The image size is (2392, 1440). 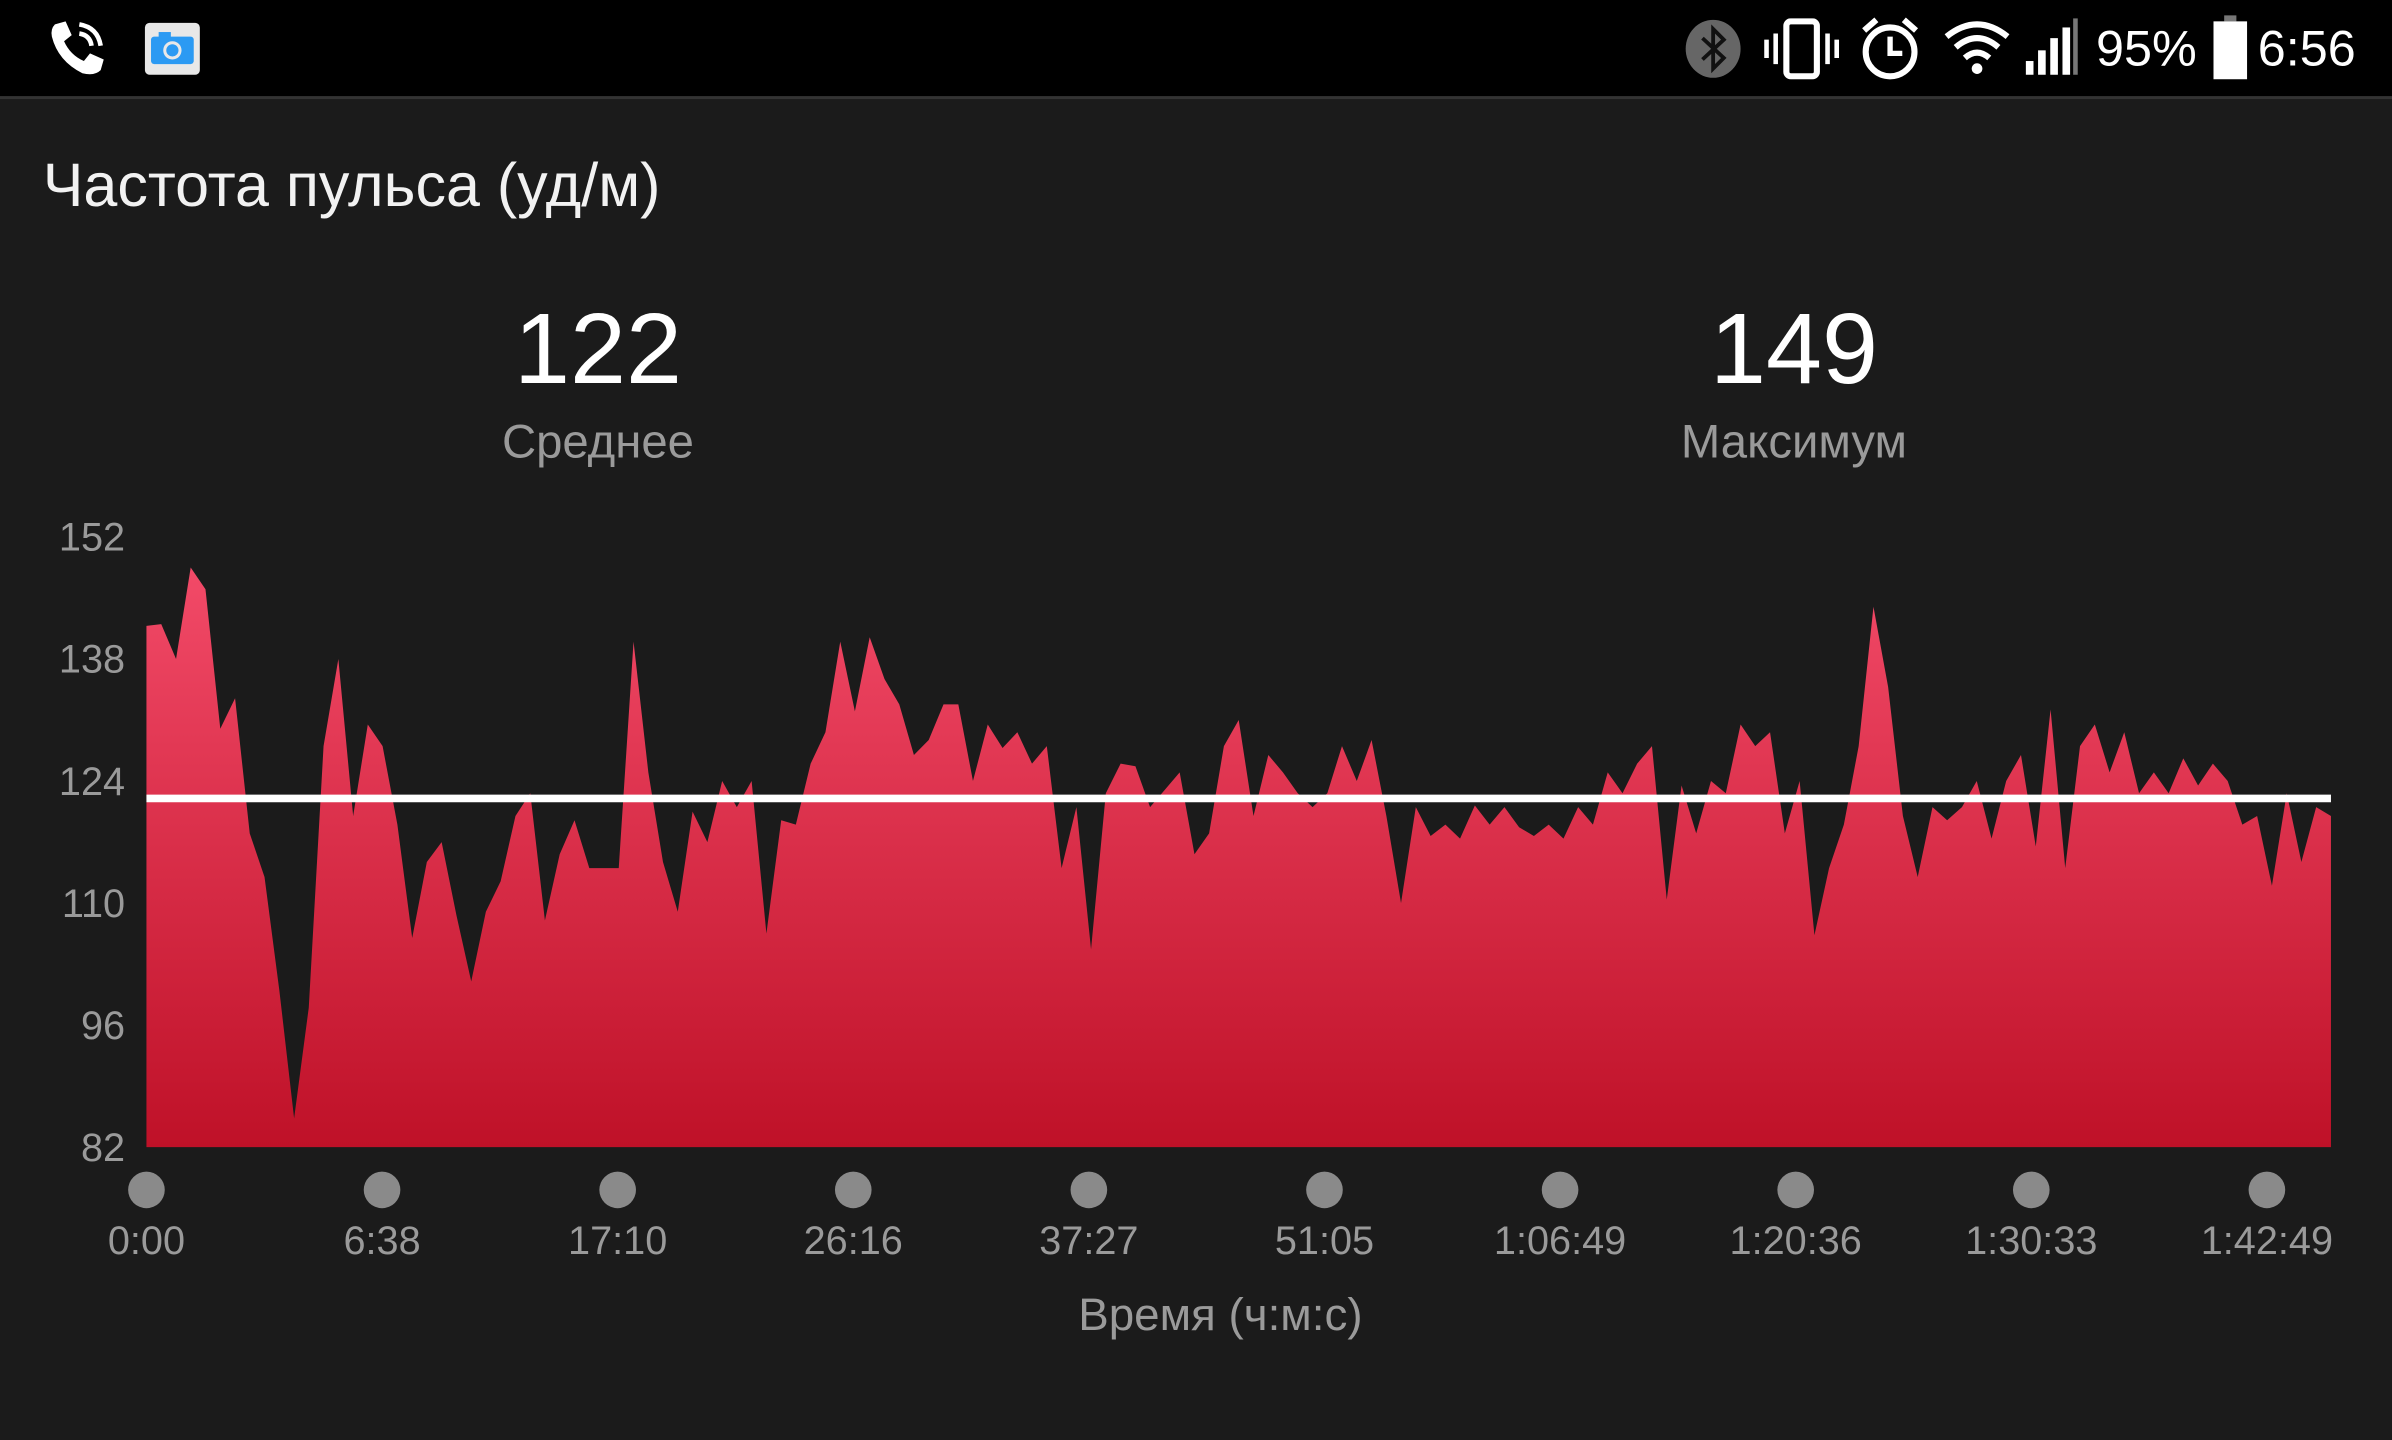 What do you see at coordinates (1794, 441) in the screenshot?
I see `stat-label: Максимум` at bounding box center [1794, 441].